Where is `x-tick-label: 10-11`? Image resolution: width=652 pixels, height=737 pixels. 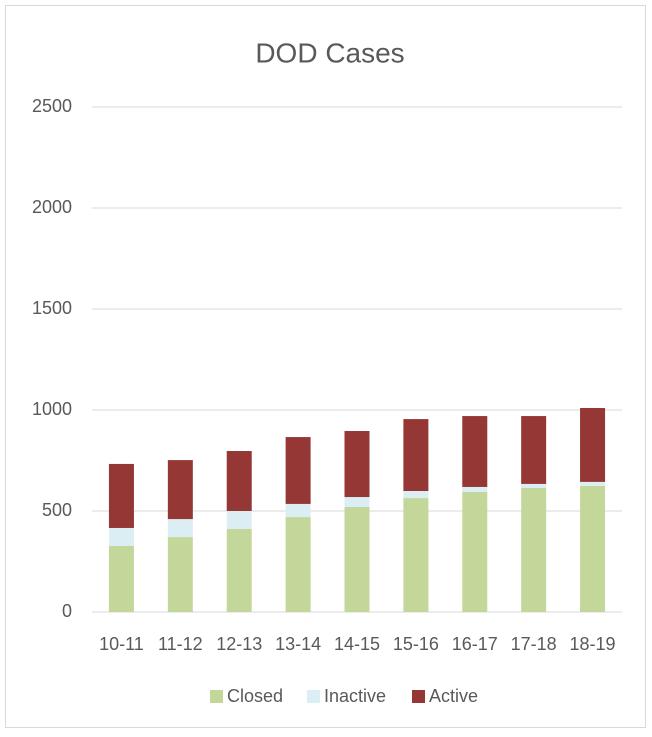 x-tick-label: 10-11 is located at coordinates (121, 644).